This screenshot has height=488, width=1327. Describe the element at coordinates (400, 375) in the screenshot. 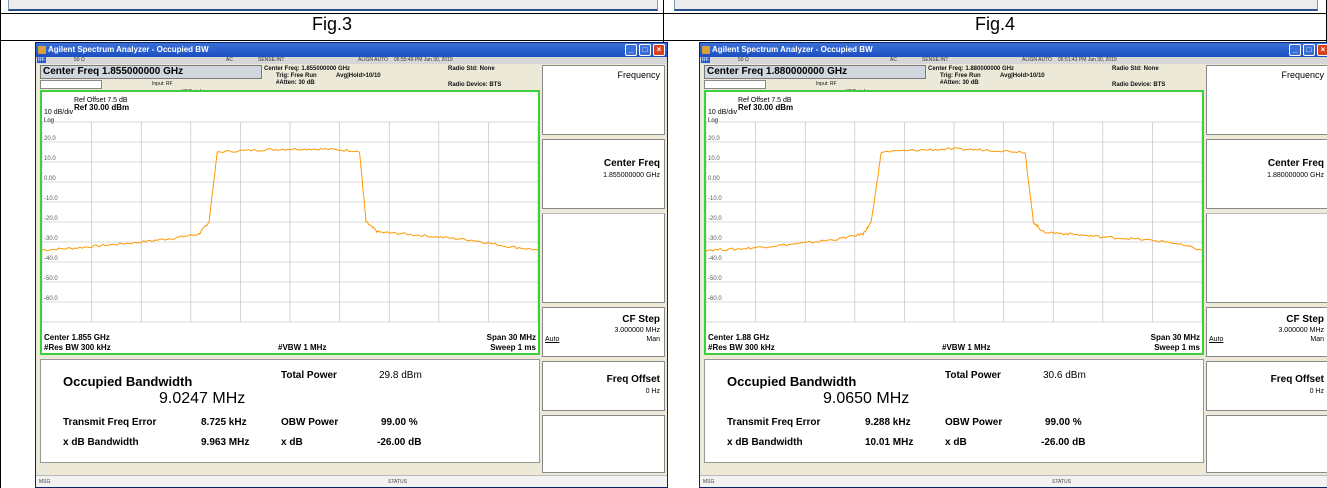

I see `total-power-value: 29.8 dBm` at that location.